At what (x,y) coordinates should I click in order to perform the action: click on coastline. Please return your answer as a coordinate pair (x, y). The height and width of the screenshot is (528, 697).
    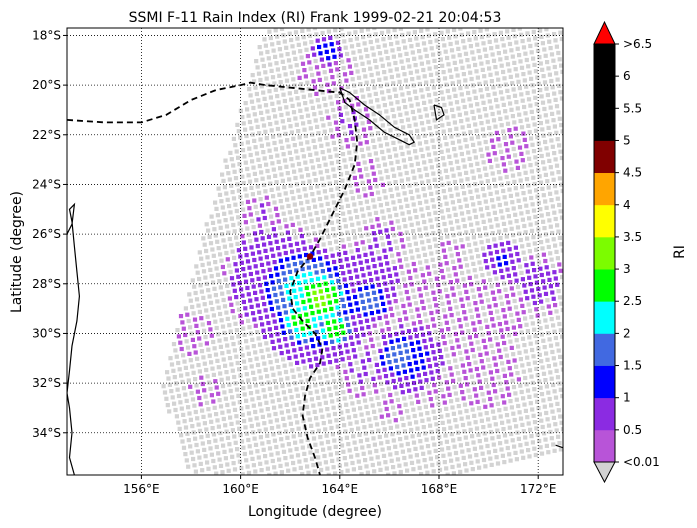
    Looking at the image, I should click on (377, 116).